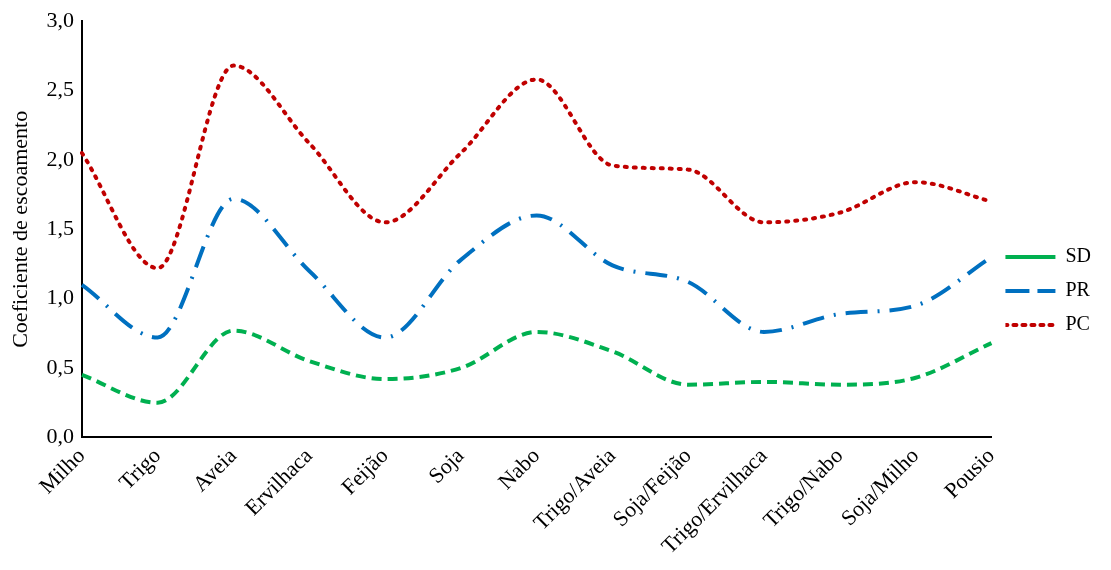 The width and height of the screenshot is (1111, 570). I want to click on y-tick-label: 3,0, so click(60, 19).